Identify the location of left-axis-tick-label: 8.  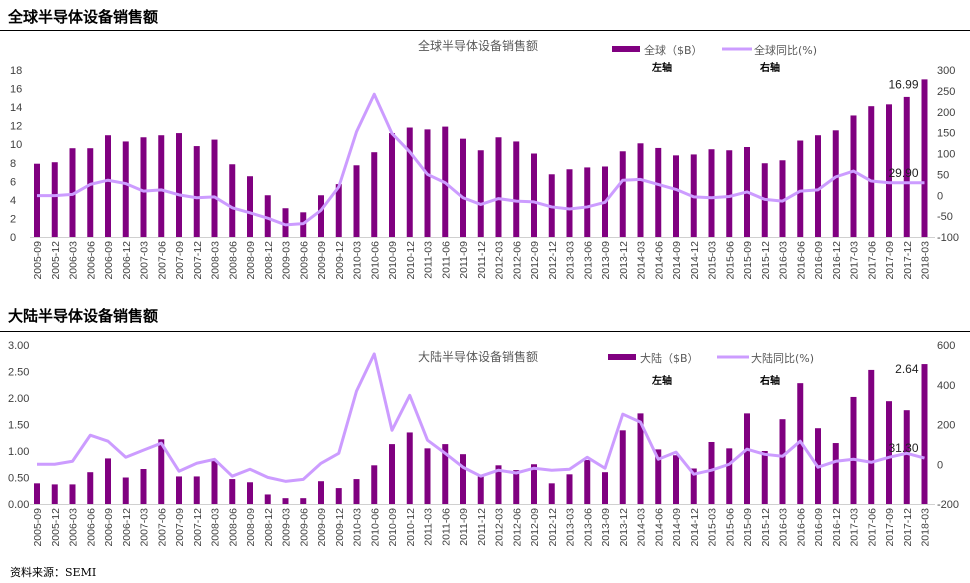
(13, 164).